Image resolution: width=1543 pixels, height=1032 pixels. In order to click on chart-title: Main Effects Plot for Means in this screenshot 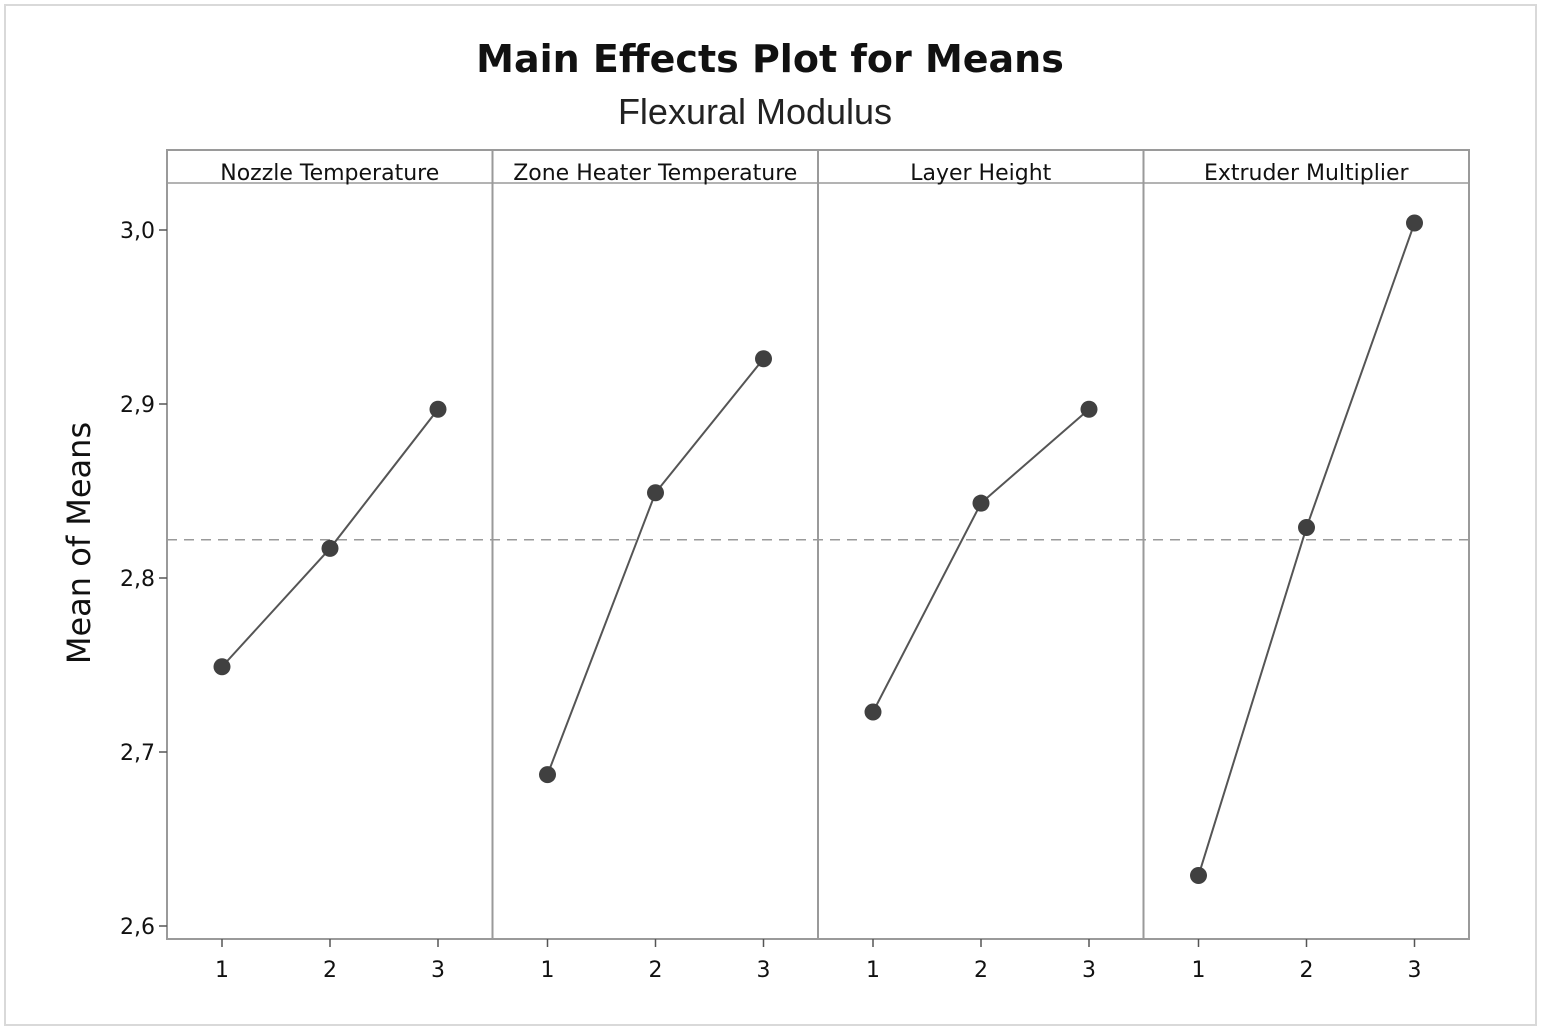, I will do `click(770, 59)`.